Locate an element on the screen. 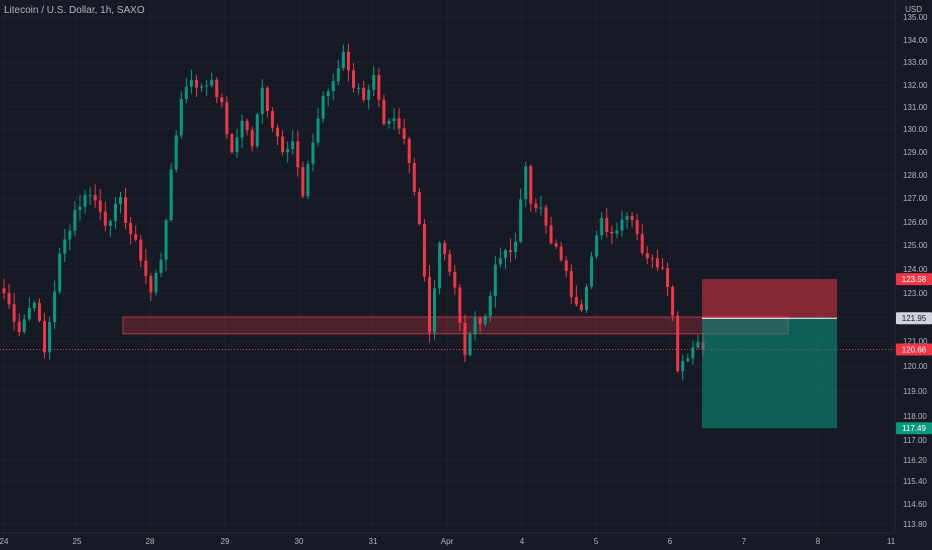 This screenshot has width=932, height=550. price-marker: 117.49 is located at coordinates (914, 428).